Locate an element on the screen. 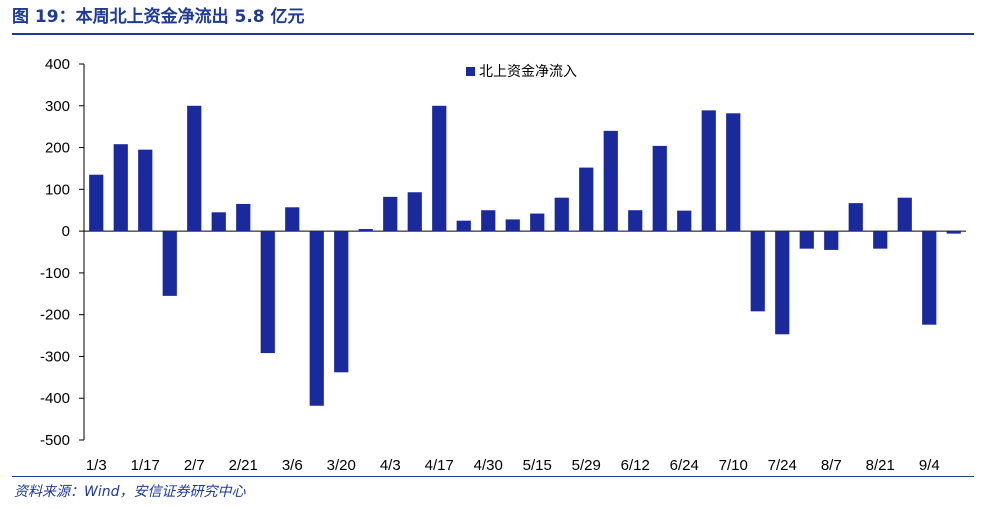 The width and height of the screenshot is (981, 509). x-tick-label: 2/7 is located at coordinates (194, 465).